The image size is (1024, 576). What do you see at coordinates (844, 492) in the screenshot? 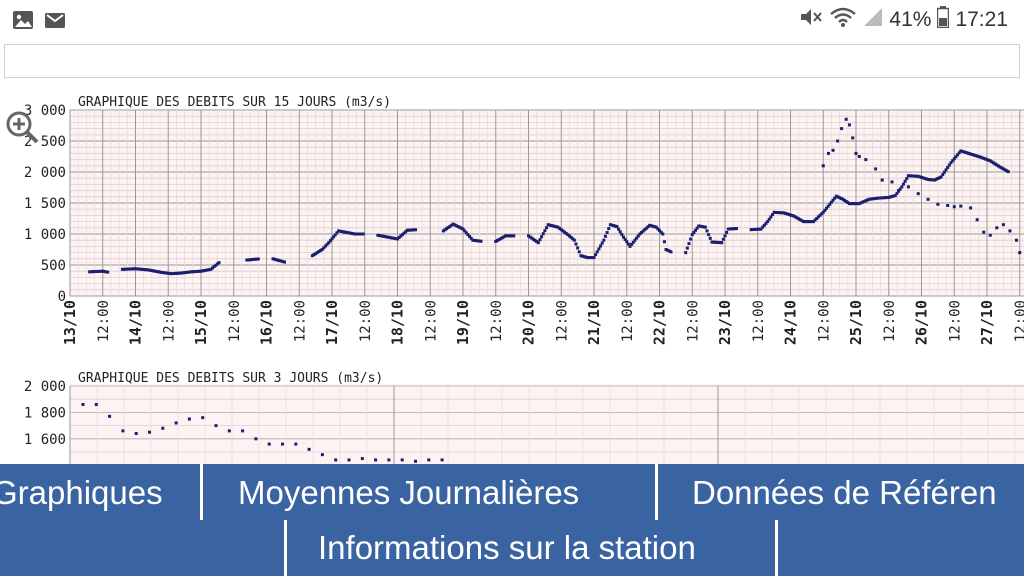
I see `nav-donnees-de-reference: Données de Référen` at bounding box center [844, 492].